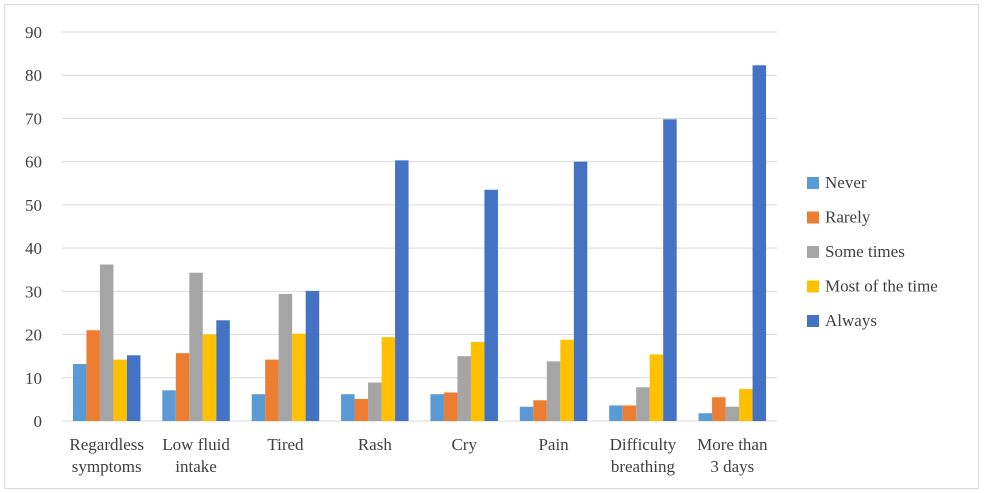 The height and width of the screenshot is (493, 985). I want to click on category-label: Tired, so click(285, 444).